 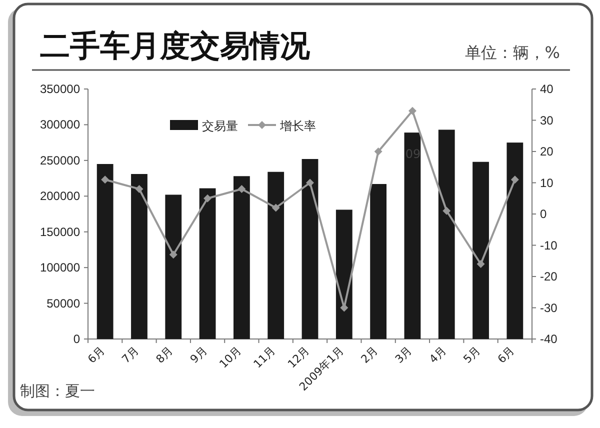 I want to click on x-tick-label: 12月, so click(x=298, y=357).